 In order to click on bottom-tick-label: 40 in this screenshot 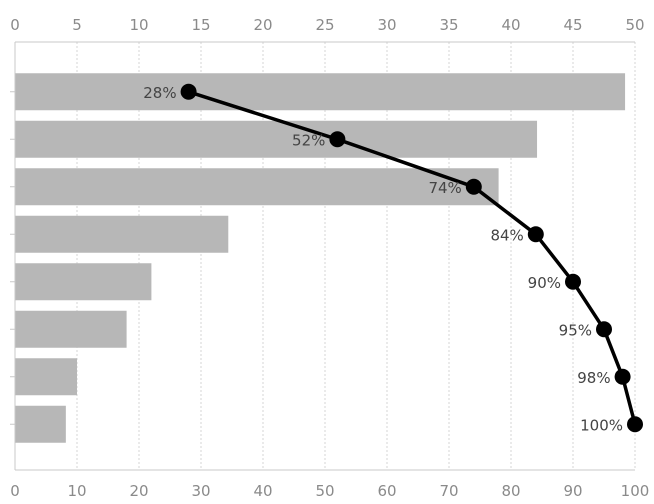, I will do `click(262, 491)`.